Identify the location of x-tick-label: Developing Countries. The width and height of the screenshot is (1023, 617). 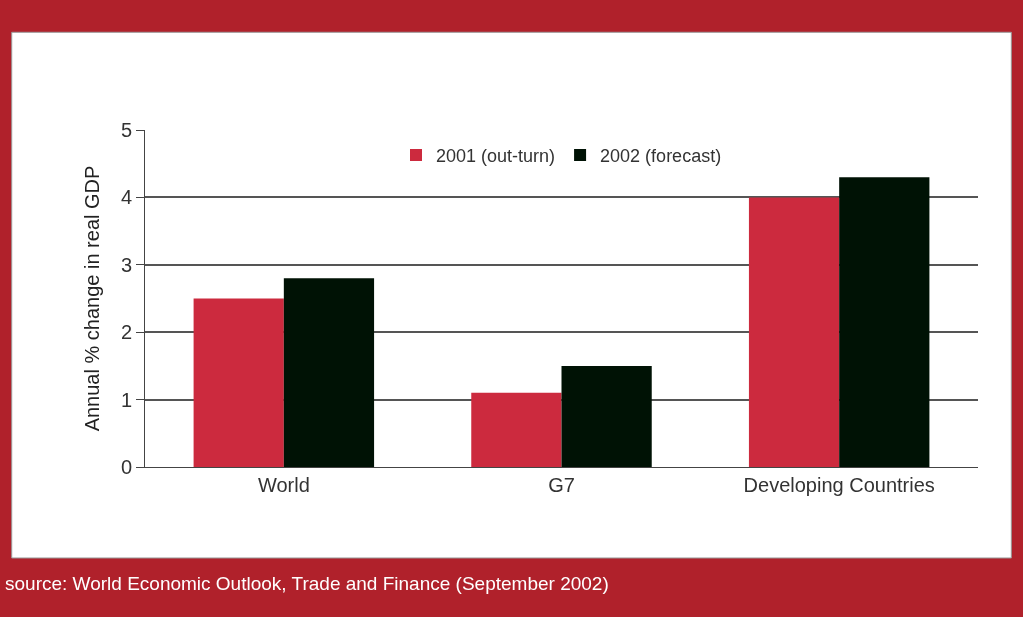
(839, 485).